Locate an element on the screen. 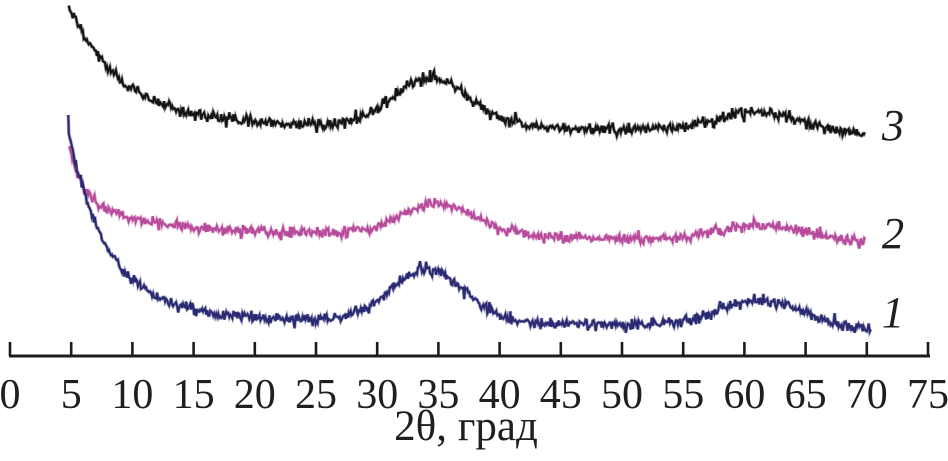 This screenshot has height=461, width=948. svg-text: 45 is located at coordinates (561, 395).